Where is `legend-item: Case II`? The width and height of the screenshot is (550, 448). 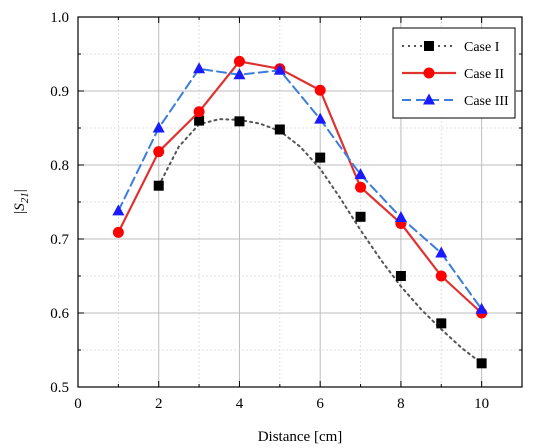 legend-item: Case II is located at coordinates (453, 74).